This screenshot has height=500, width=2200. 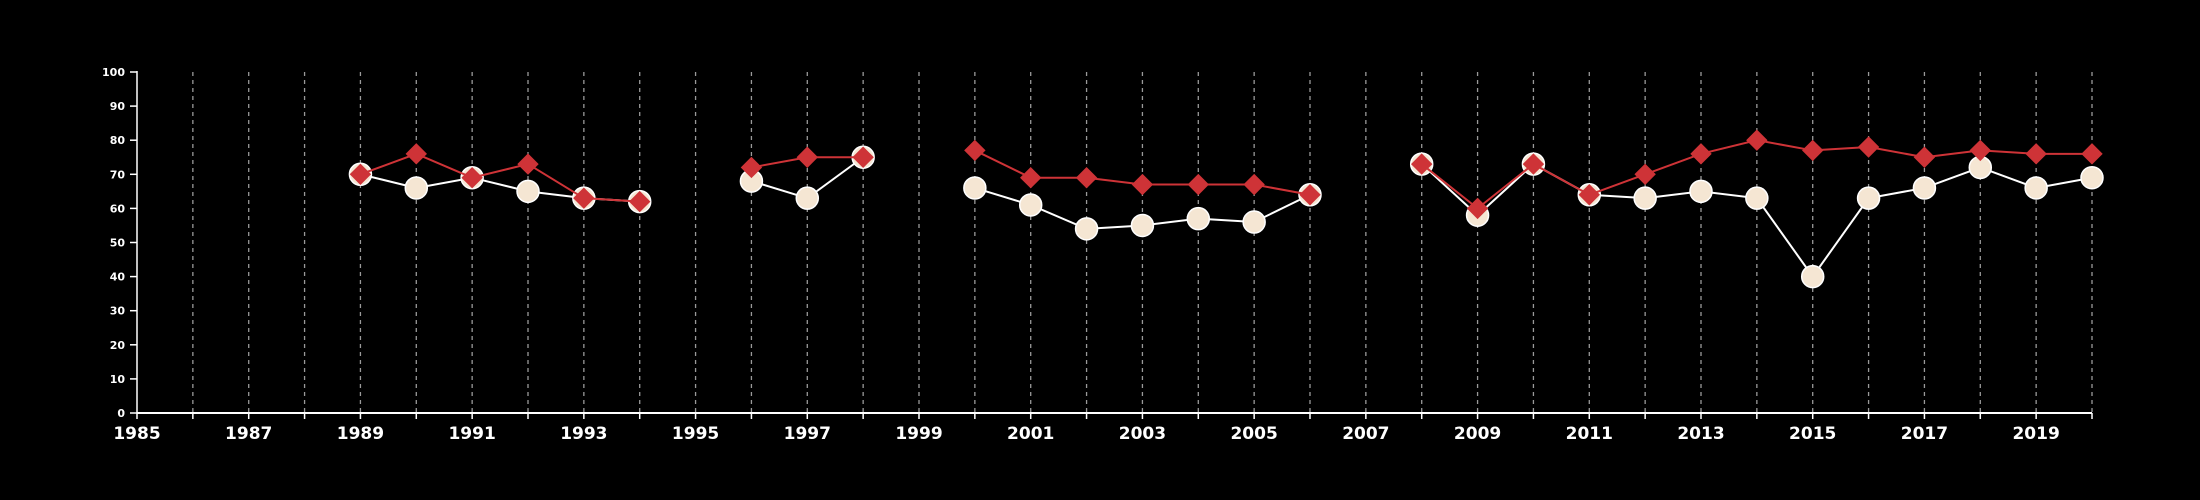 What do you see at coordinates (584, 198) in the screenshot?
I see `series-0-point-1993` at bounding box center [584, 198].